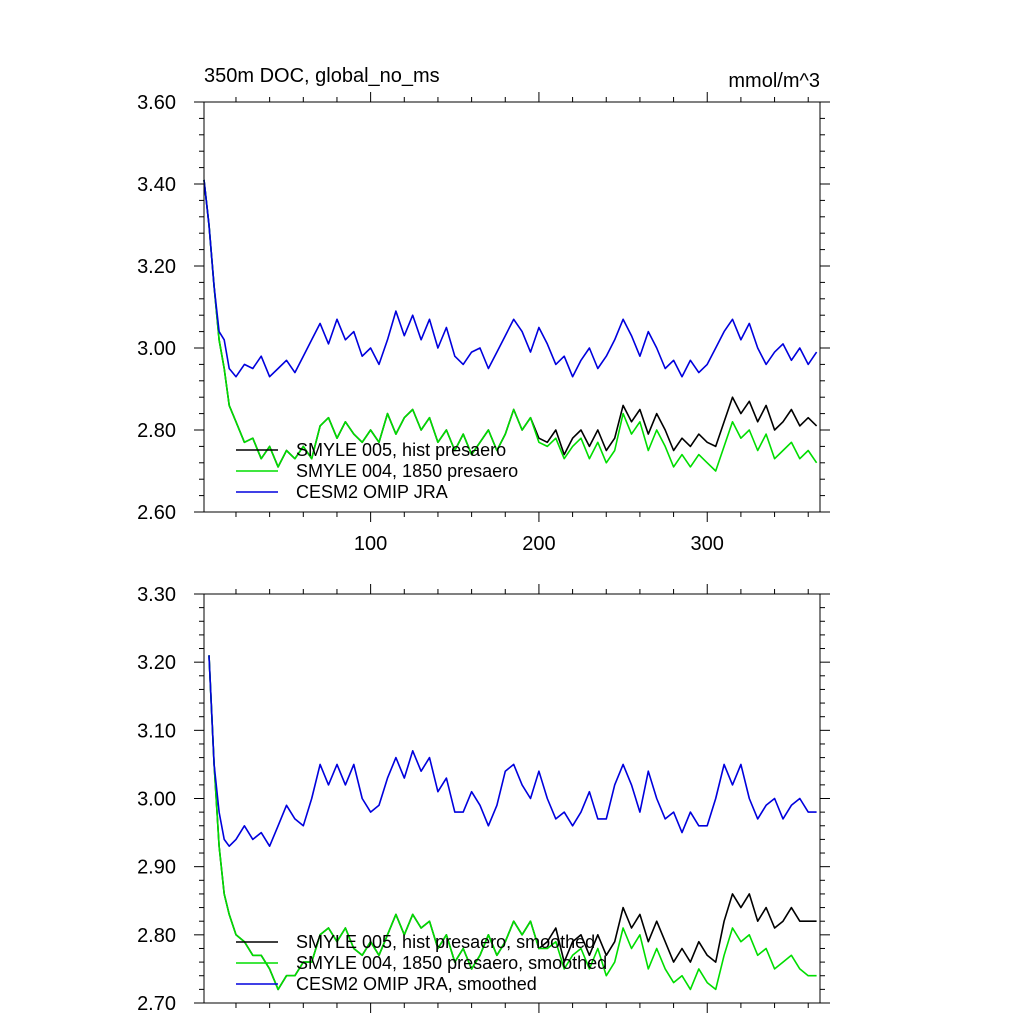 The image size is (1024, 1024). I want to click on y-tick-label: 2.70, so click(156, 1004).